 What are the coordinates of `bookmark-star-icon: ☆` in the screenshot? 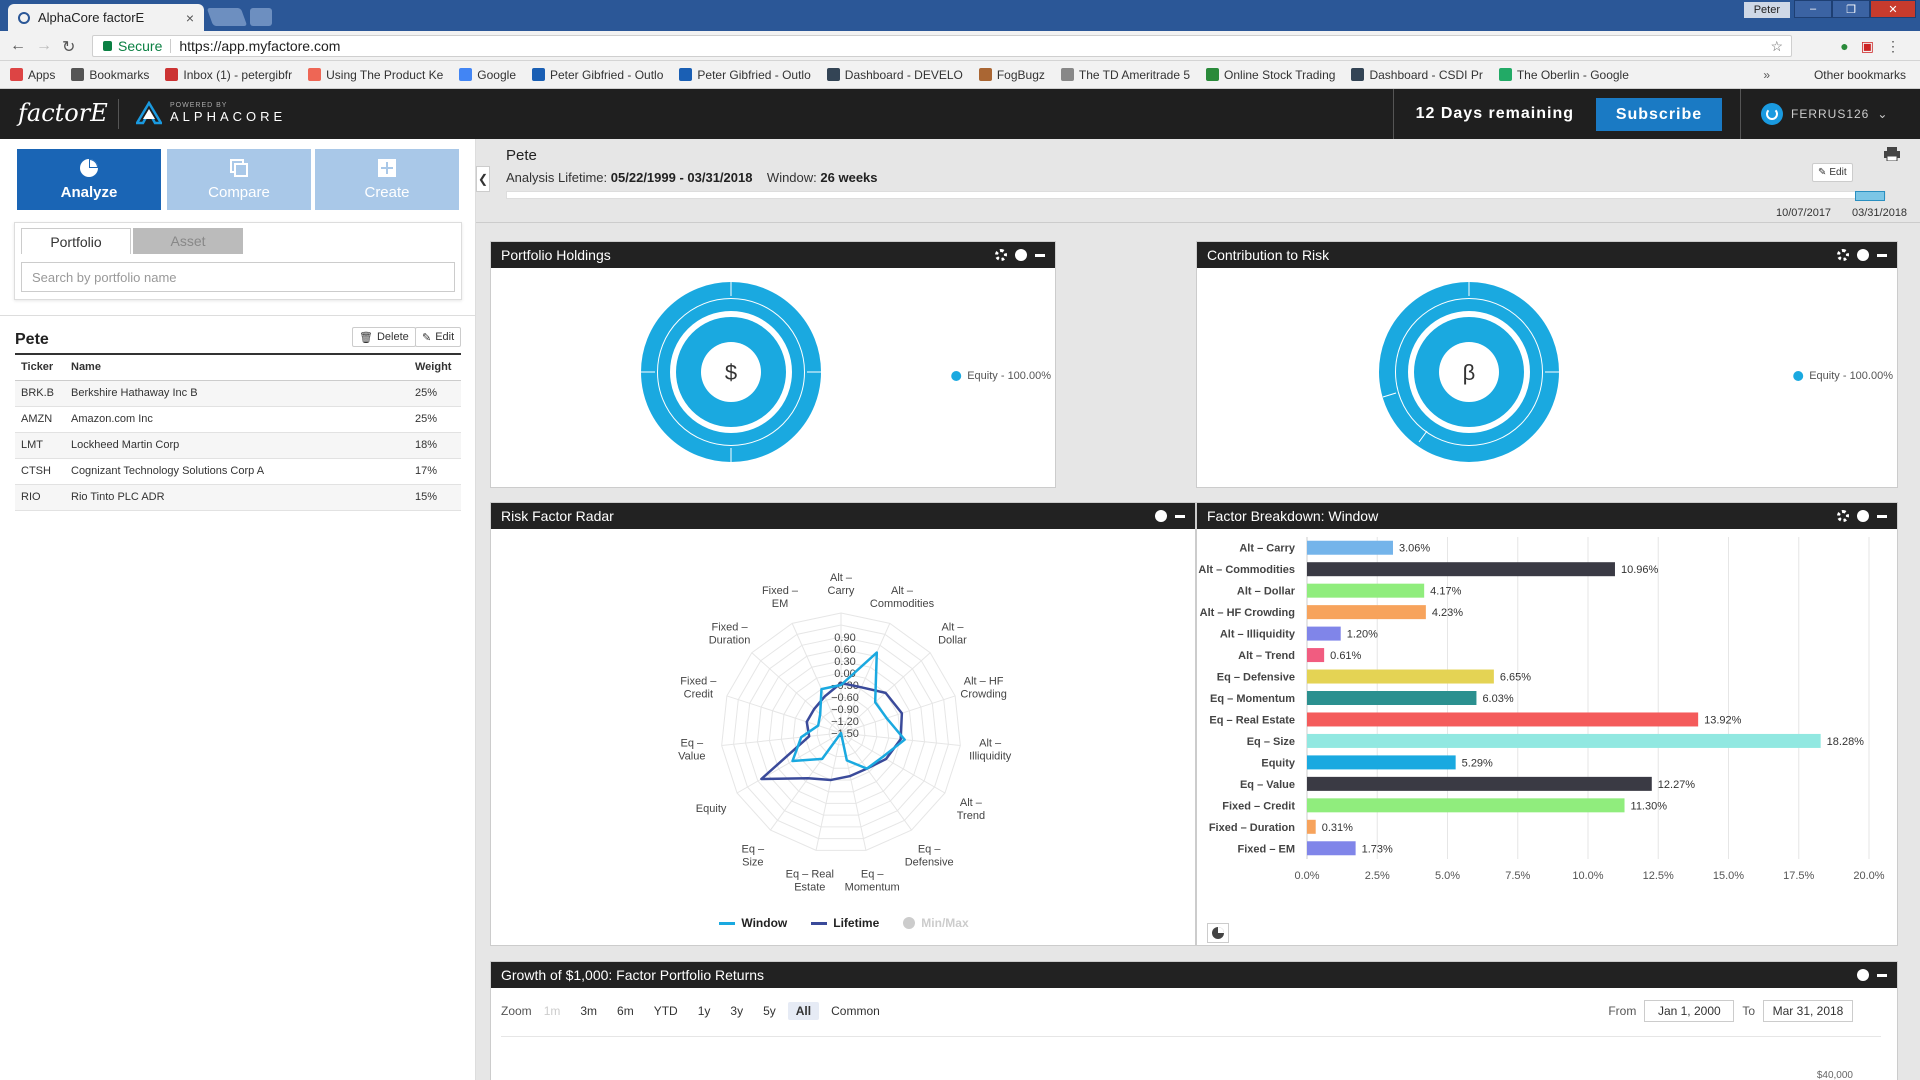 It's located at (1776, 45).